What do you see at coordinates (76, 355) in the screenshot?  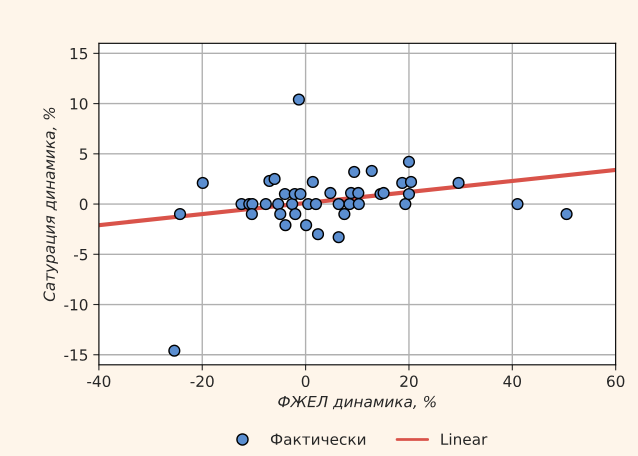 I see `y-tick-label: -15` at bounding box center [76, 355].